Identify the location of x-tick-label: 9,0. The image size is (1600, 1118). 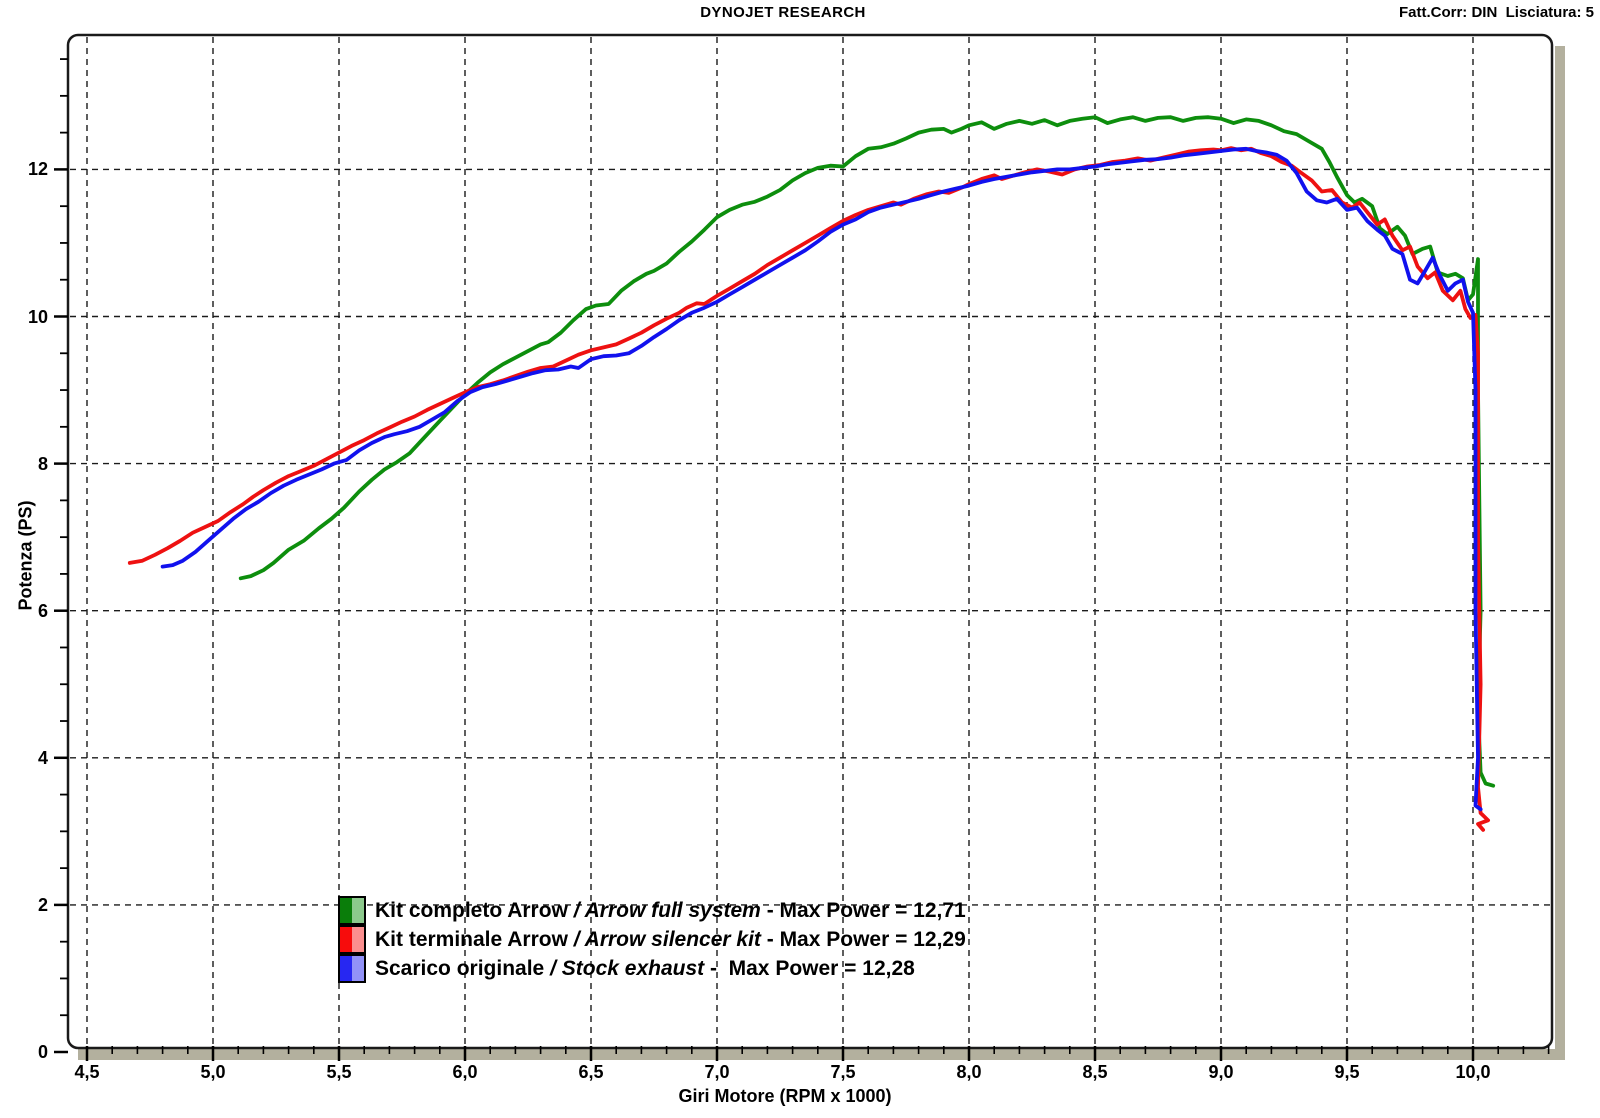
(1221, 1072).